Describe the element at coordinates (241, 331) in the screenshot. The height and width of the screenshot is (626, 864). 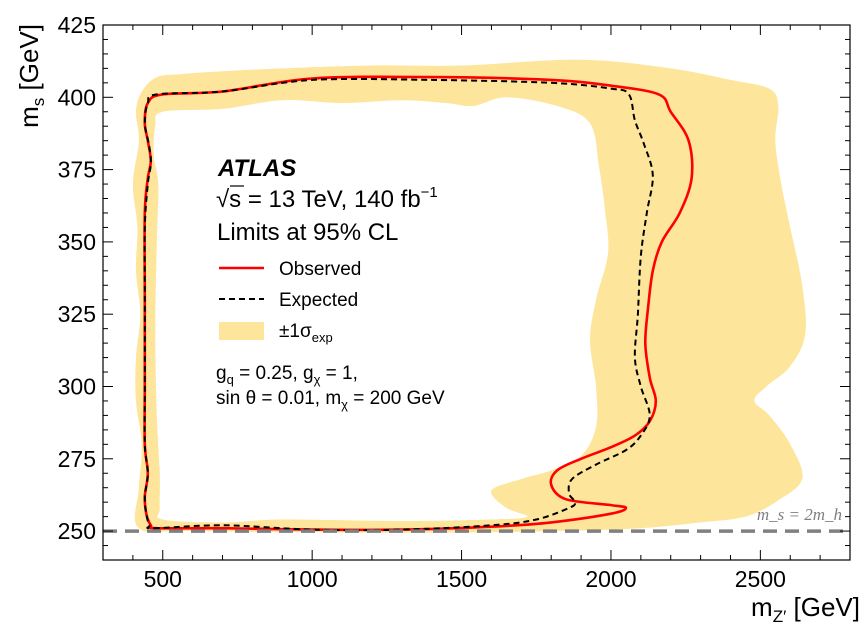
I see `legend-band-swatch` at that location.